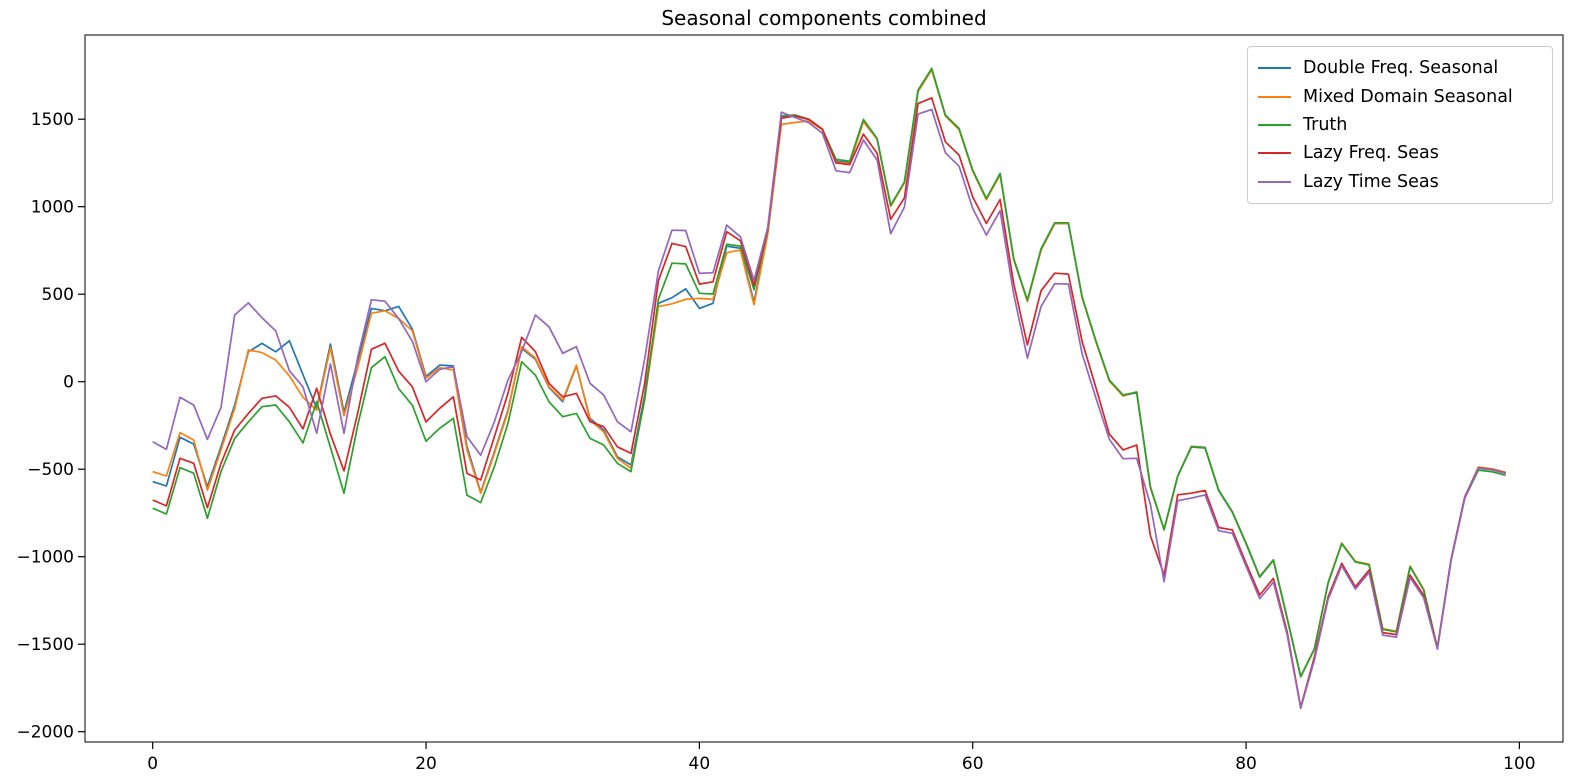 Image resolution: width=1581 pixels, height=781 pixels. I want to click on x-tick-label: 0, so click(152, 764).